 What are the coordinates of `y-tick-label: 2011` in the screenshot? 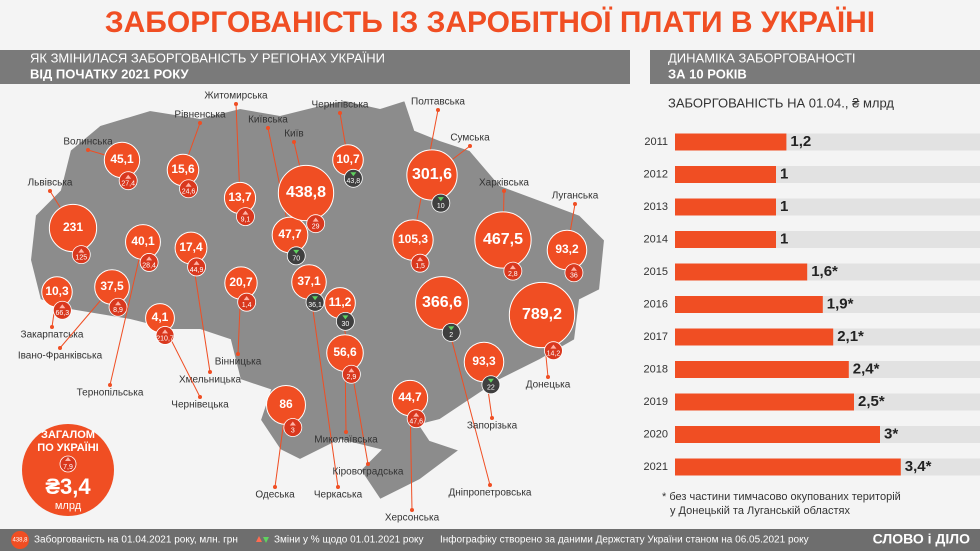 It's located at (656, 142).